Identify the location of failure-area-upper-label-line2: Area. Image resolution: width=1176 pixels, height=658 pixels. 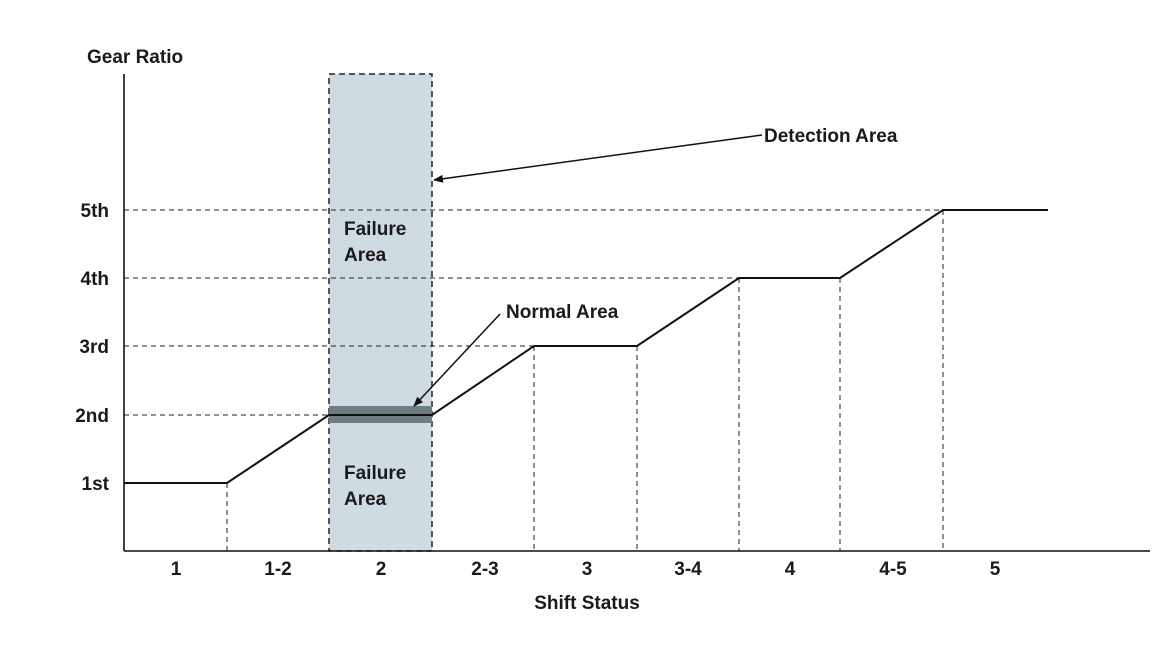
(365, 255).